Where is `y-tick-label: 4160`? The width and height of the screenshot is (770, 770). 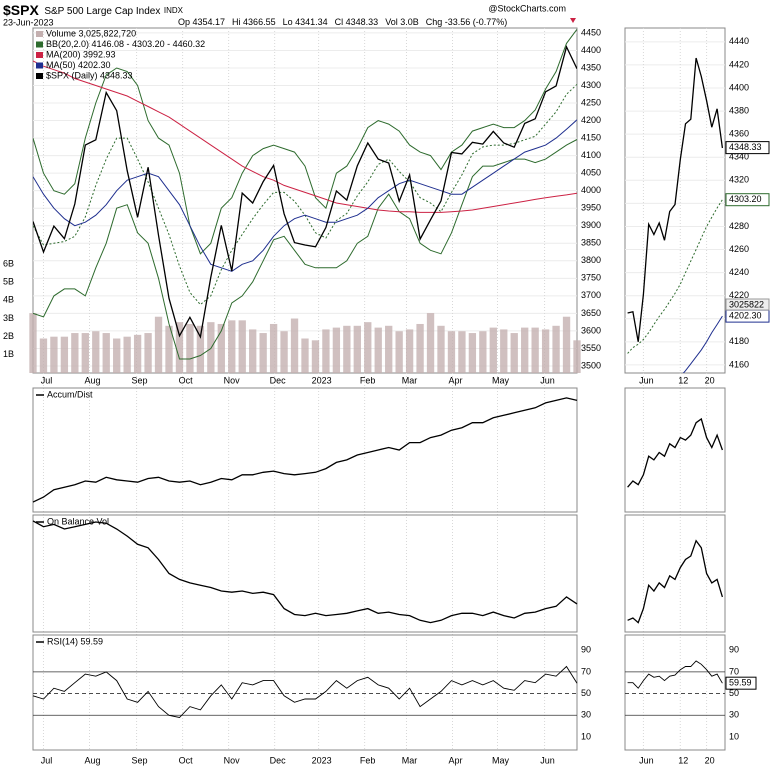
y-tick-label: 4160 is located at coordinates (739, 364).